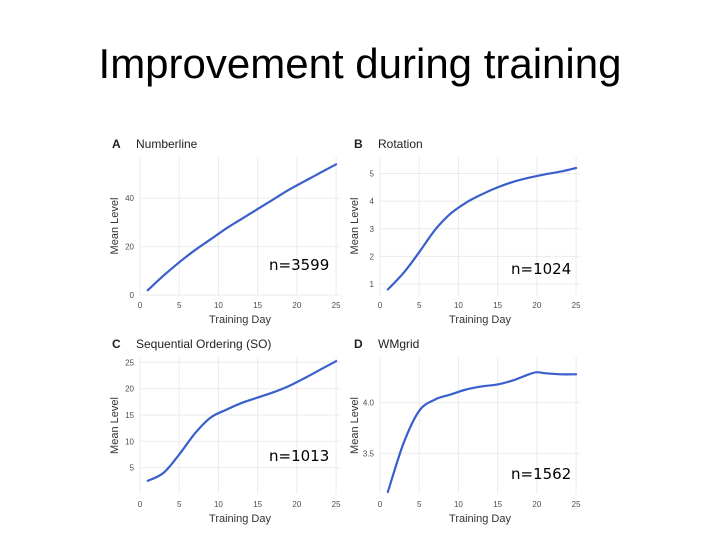 This screenshot has height=540, width=720. Describe the element at coordinates (116, 144) in the screenshot. I see `panel-letter-a: A` at that location.